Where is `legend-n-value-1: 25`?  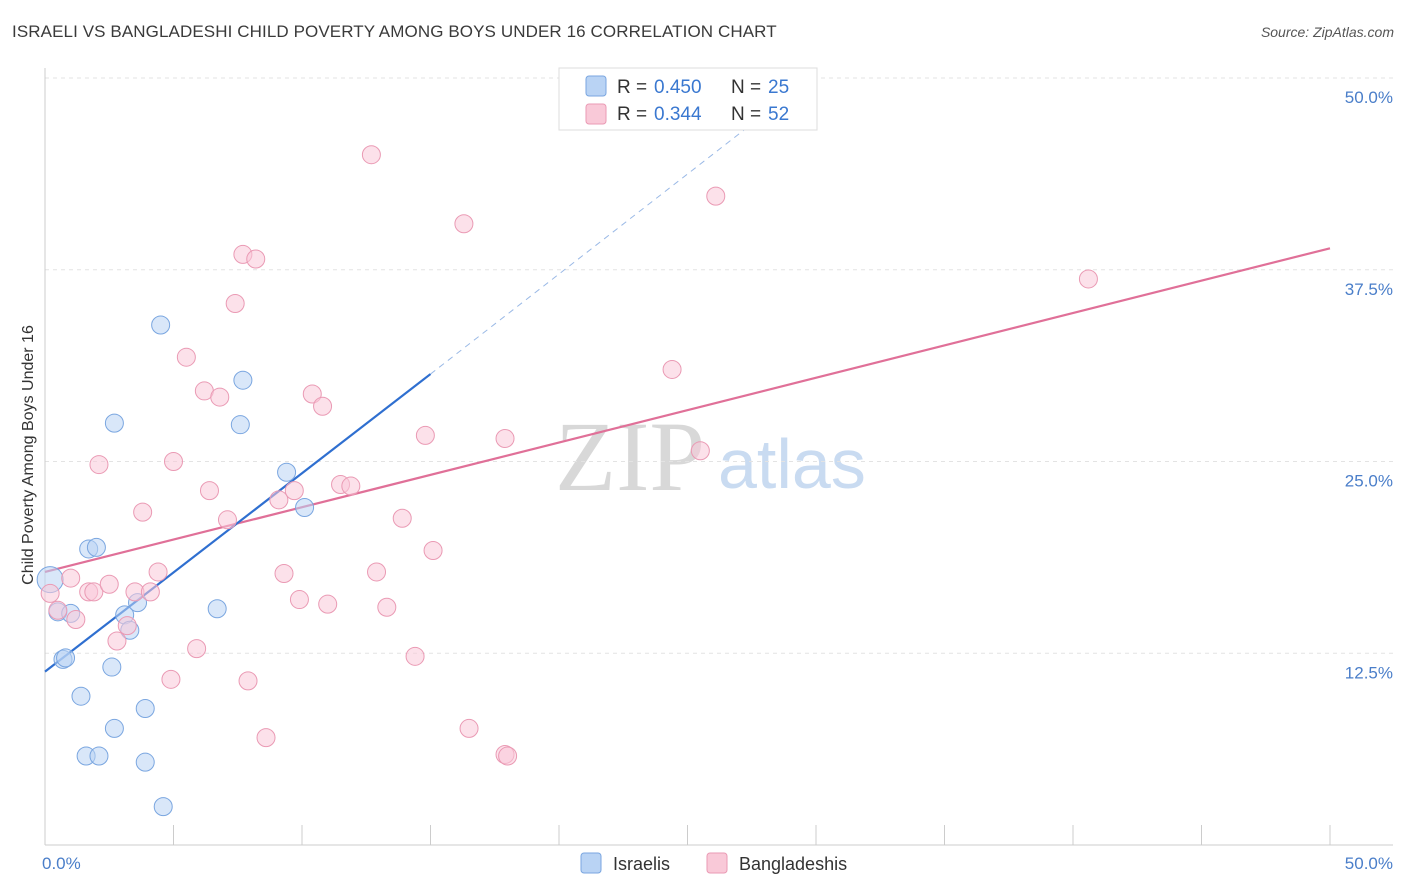
legend-n-value-1: 25 is located at coordinates (778, 87).